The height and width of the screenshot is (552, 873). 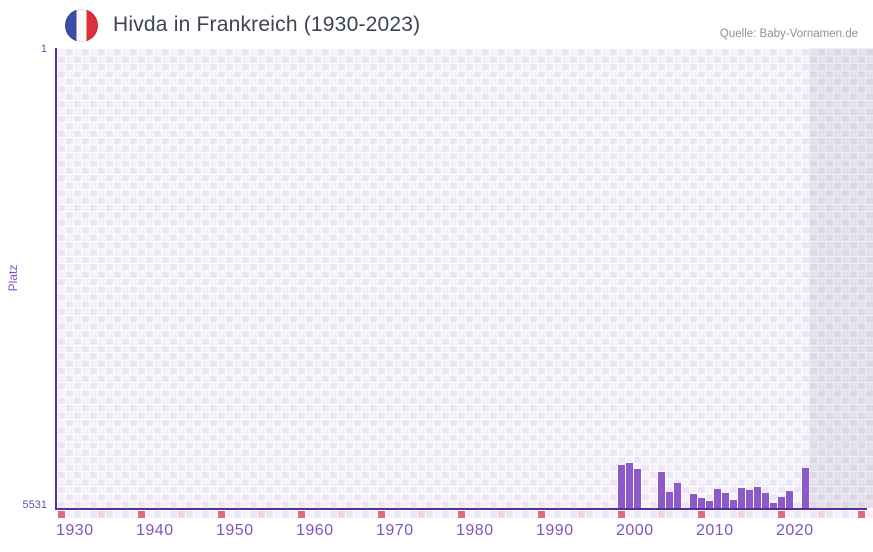 I want to click on year-marker-1976, so click(x=429, y=514).